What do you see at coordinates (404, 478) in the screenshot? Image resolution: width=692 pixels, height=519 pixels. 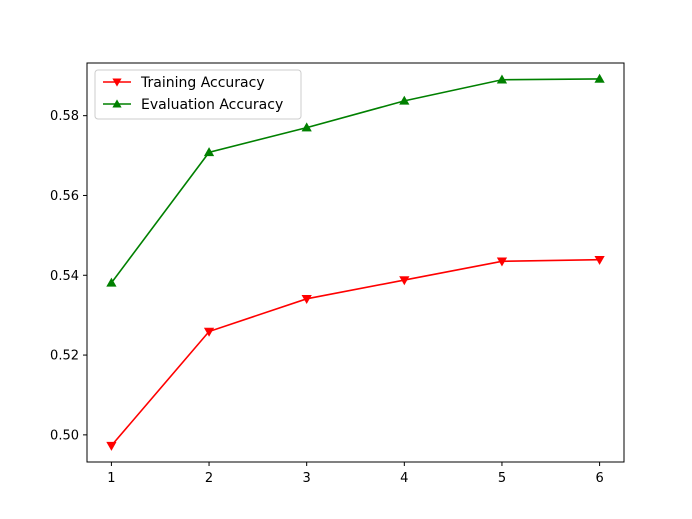 I see `x-tick-label: 4` at bounding box center [404, 478].